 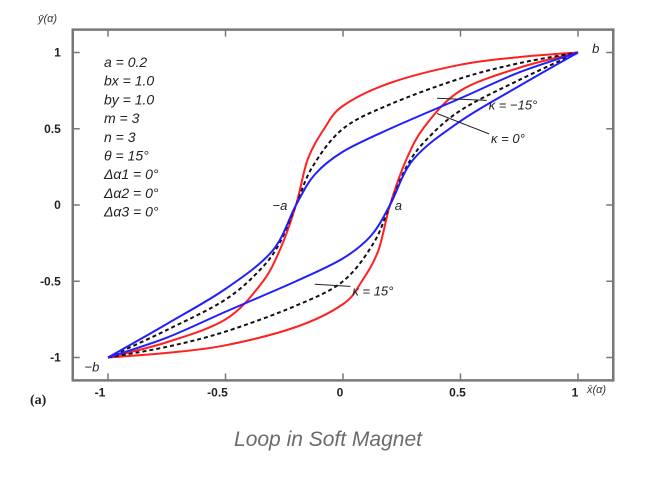 I want to click on x-tick-label: 1, so click(x=575, y=392).